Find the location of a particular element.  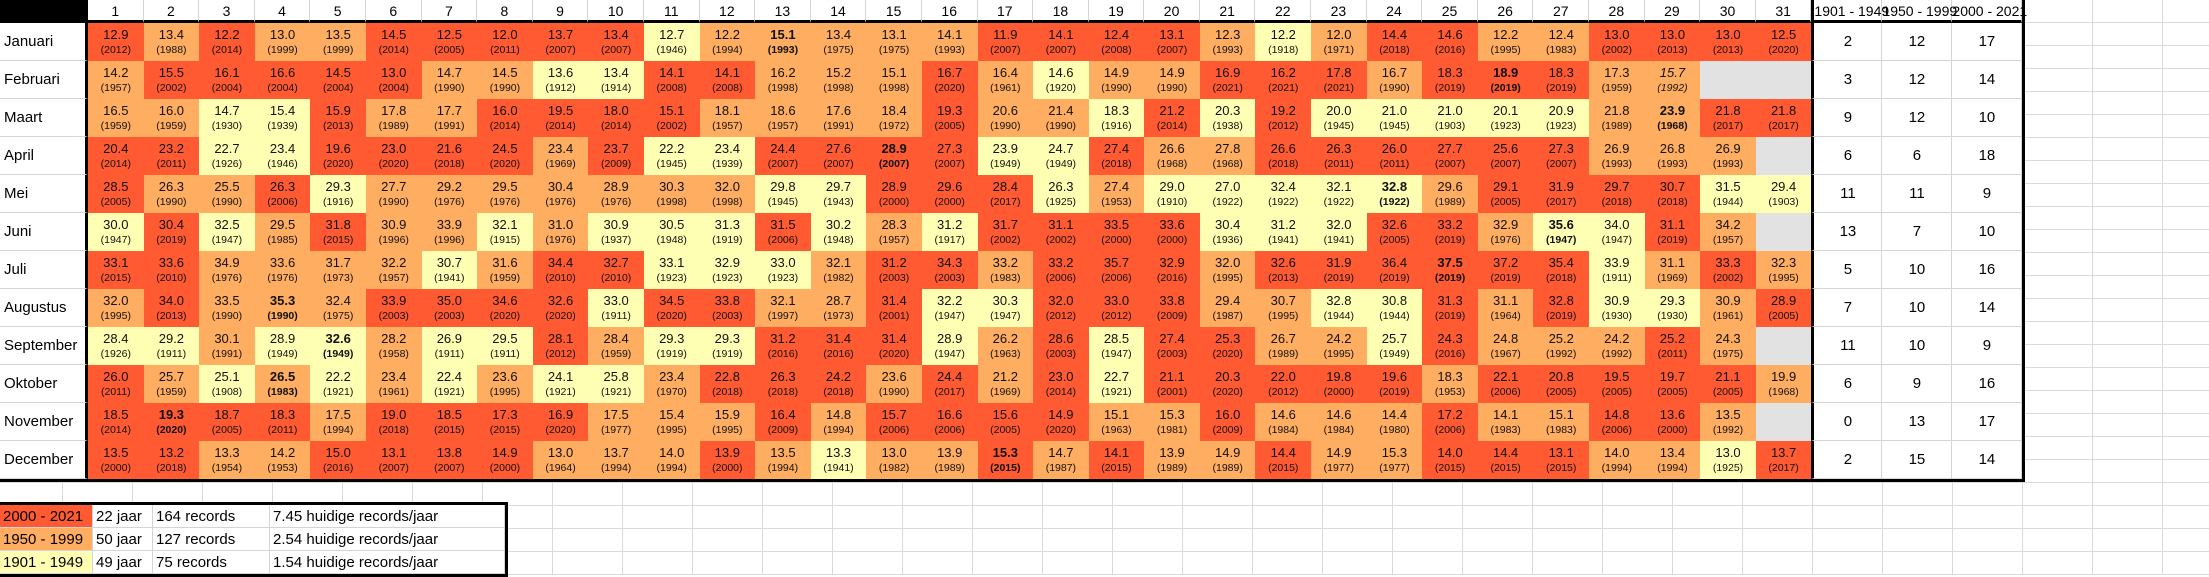

record-year: (1945) is located at coordinates (783, 202).